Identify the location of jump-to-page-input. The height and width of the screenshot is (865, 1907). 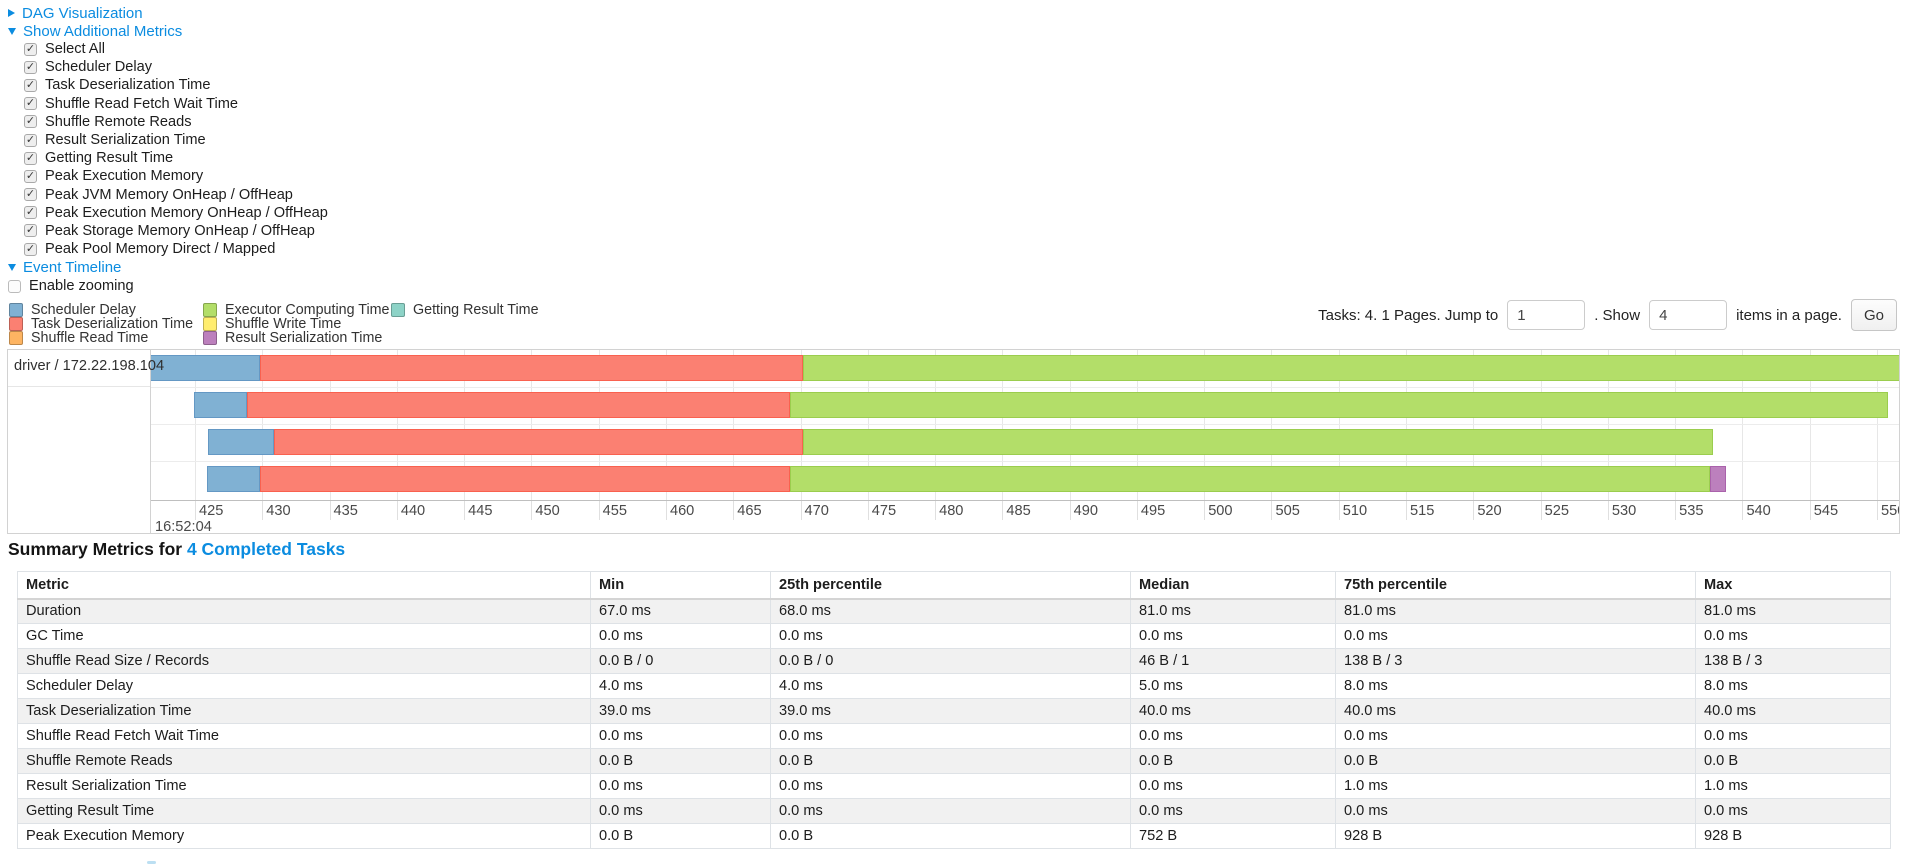
(1546, 315).